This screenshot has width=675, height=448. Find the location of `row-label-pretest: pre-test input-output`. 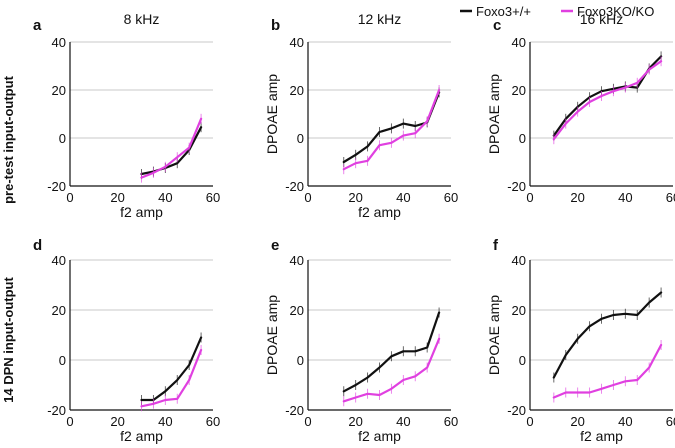

row-label-pretest: pre-test input-output is located at coordinates (8, 139).